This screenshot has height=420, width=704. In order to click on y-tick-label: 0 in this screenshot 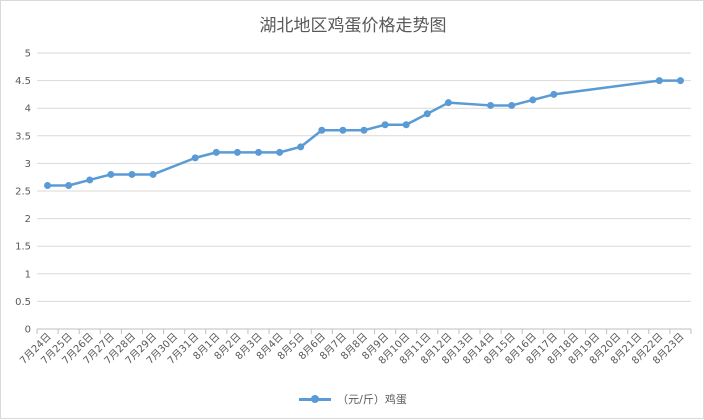, I will do `click(28, 330)`.